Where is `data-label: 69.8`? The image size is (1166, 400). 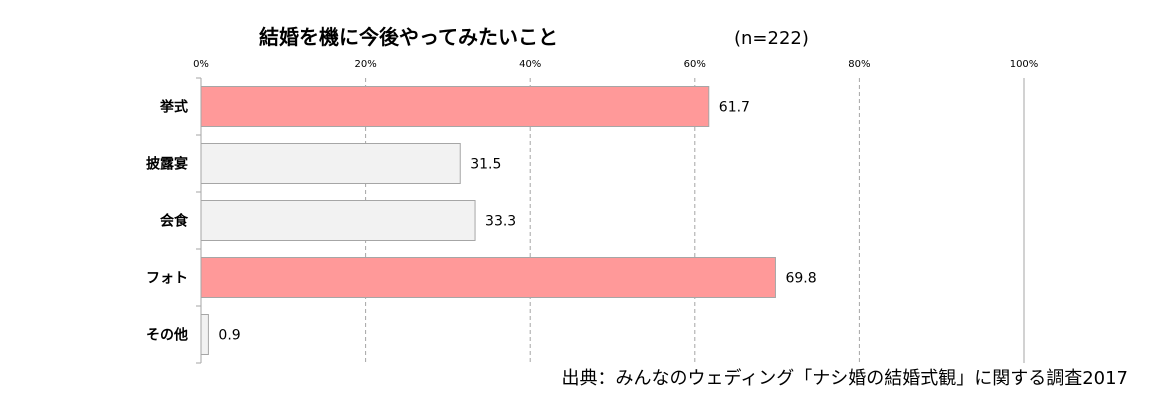 data-label: 69.8 is located at coordinates (800, 279).